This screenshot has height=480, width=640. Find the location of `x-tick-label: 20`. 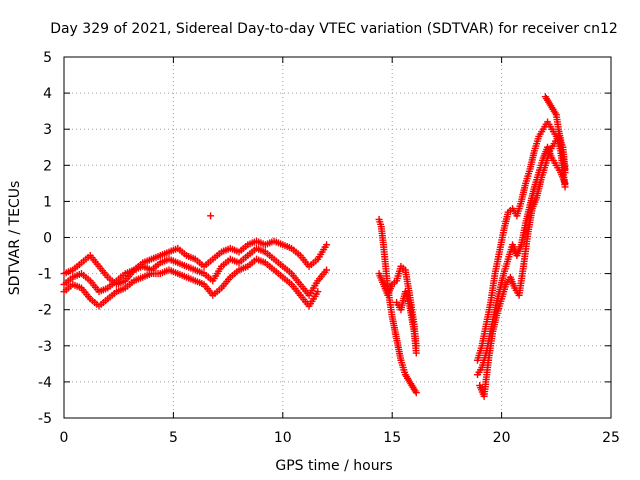

x-tick-label: 20 is located at coordinates (502, 438).